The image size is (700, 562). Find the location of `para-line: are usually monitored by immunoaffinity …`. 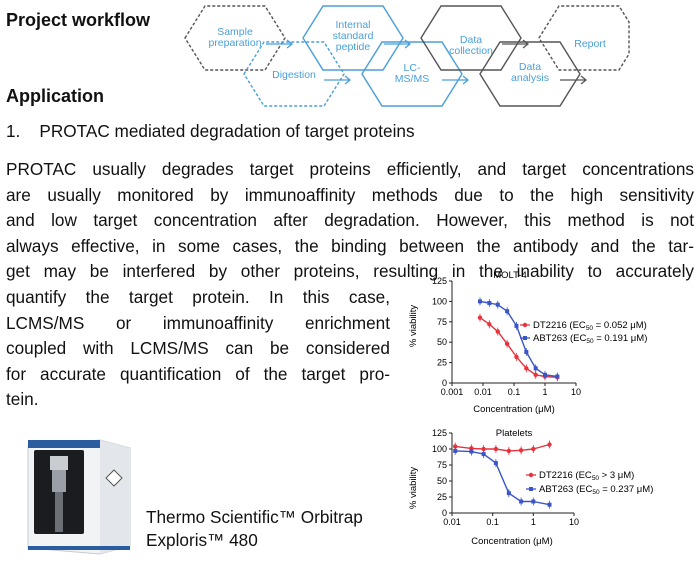

para-line: are usually monitored by immunoaffinity … is located at coordinates (350, 194).